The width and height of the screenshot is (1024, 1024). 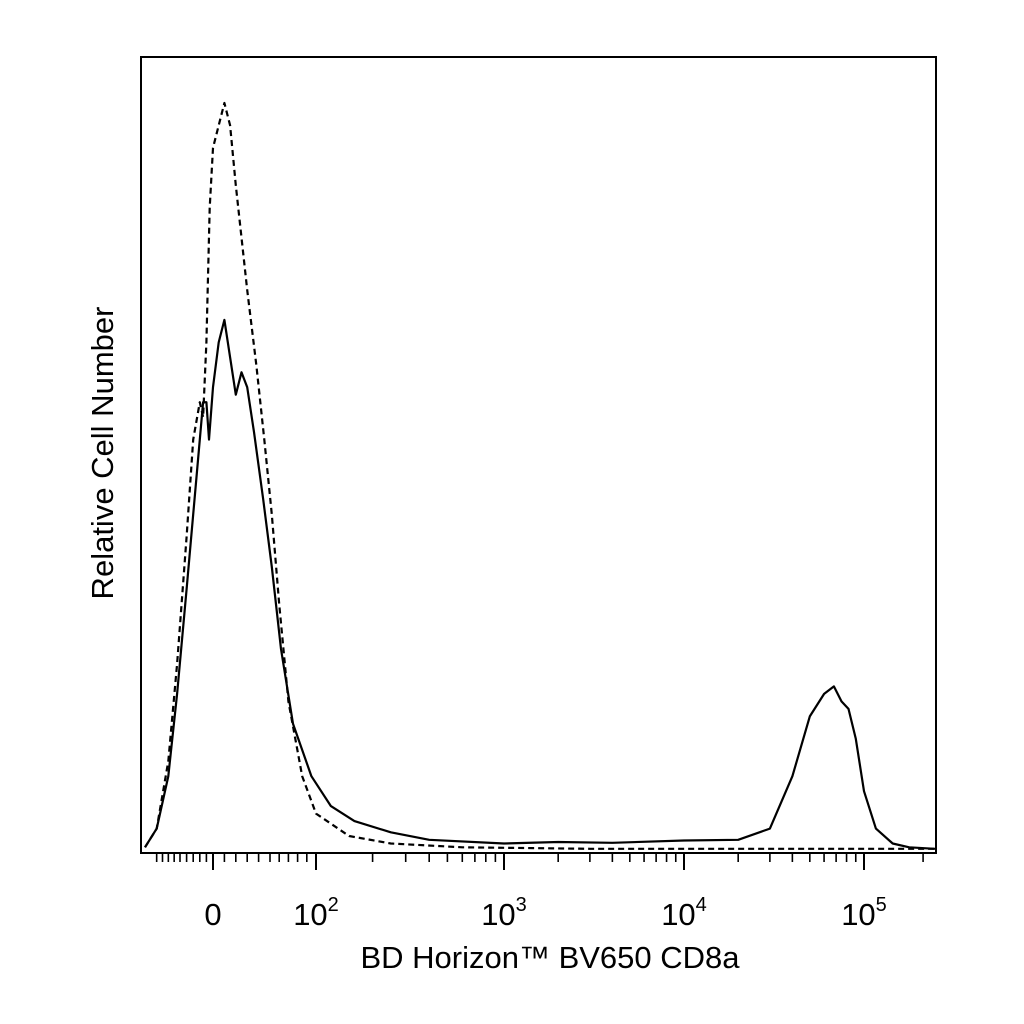 What do you see at coordinates (545, 913) in the screenshot?
I see `x-tick-labels: 0 10² 10³ 10⁴ 10⁵` at bounding box center [545, 913].